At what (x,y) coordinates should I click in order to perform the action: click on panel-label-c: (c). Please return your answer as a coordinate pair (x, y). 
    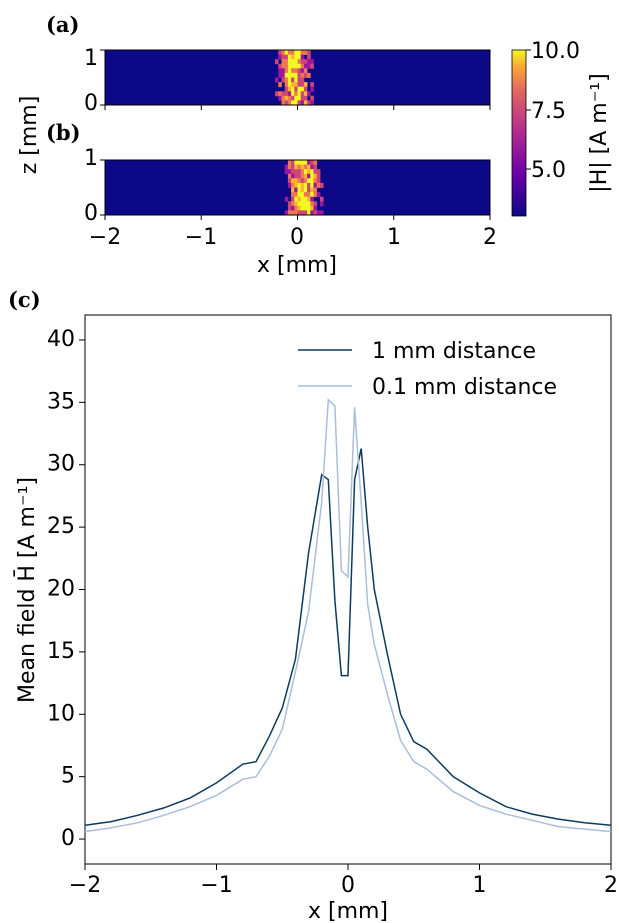
    Looking at the image, I should click on (24, 299).